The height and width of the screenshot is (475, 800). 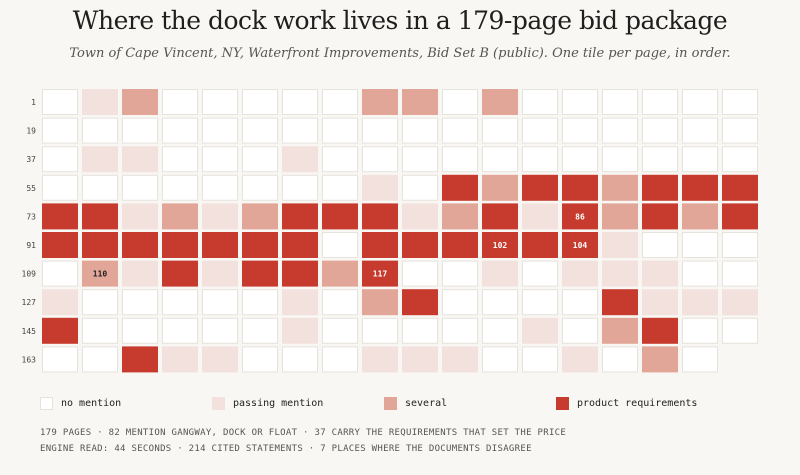 What do you see at coordinates (29, 302) in the screenshot?
I see `row-label: 127` at bounding box center [29, 302].